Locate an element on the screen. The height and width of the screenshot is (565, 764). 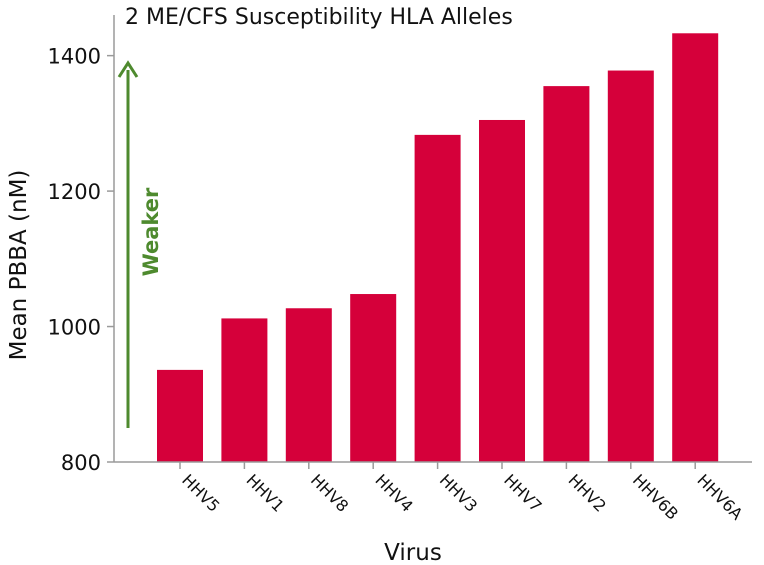
x-tick-label-hhv3: HHV3 is located at coordinates (458, 492).